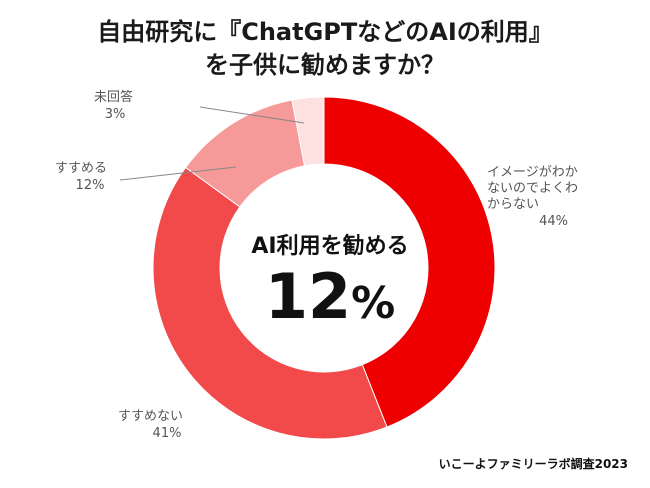 This screenshot has width=650, height=488. I want to click on slice-value-0: 44%, so click(553, 221).